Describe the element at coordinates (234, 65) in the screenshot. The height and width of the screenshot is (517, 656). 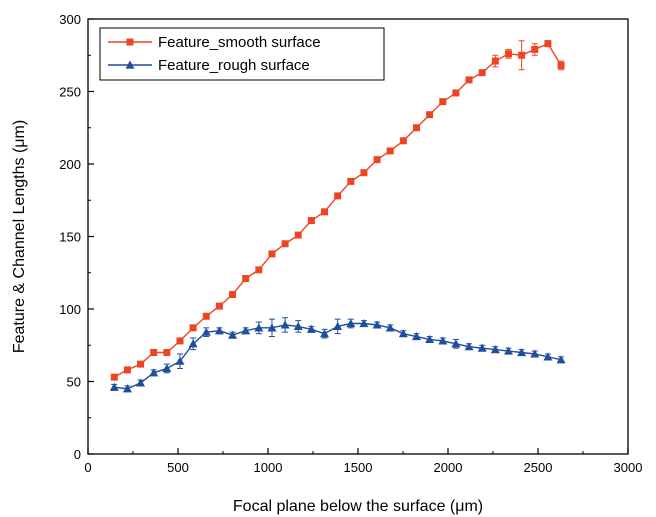
I see `legend-label: Feature_rough surface` at that location.